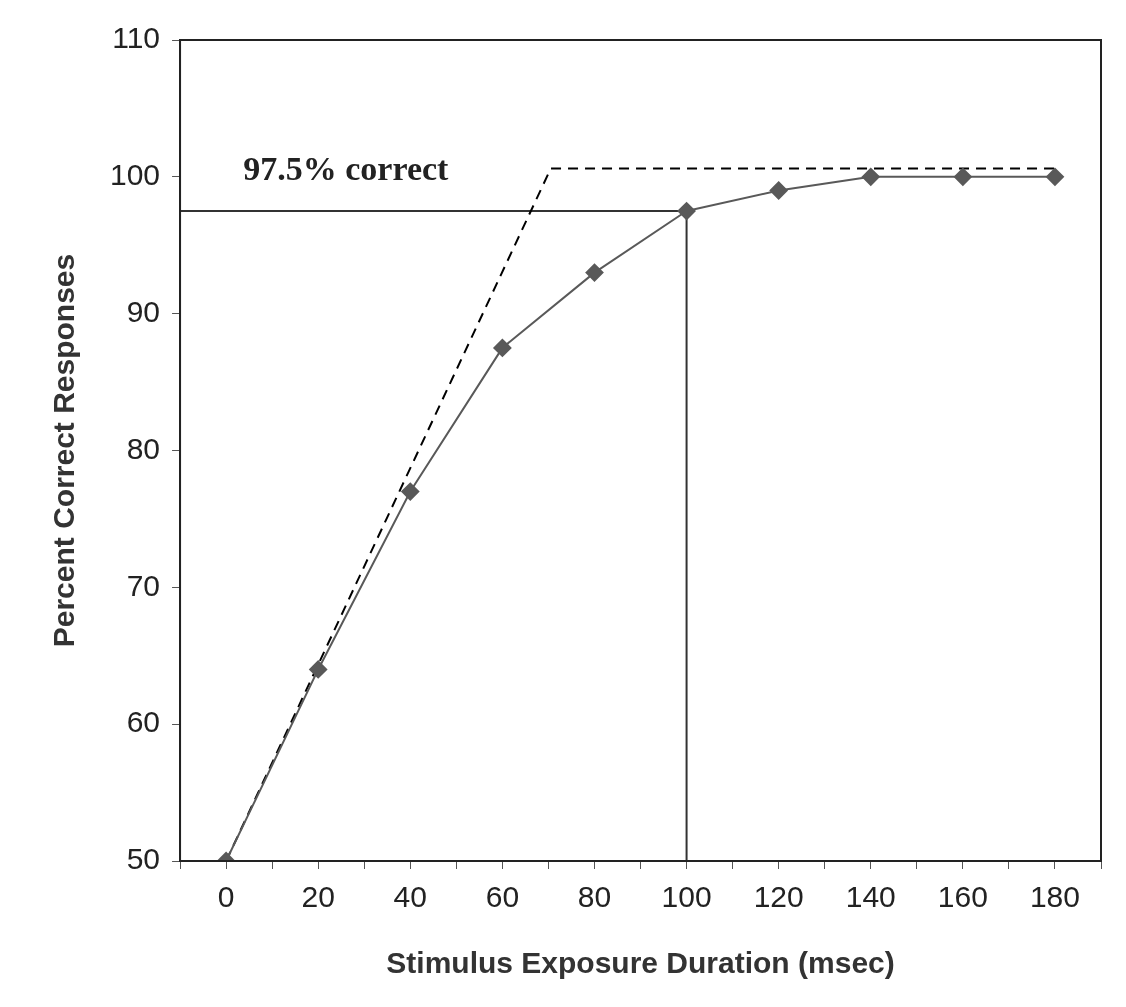 Image resolution: width=1126 pixels, height=1007 pixels. What do you see at coordinates (135, 175) in the screenshot?
I see `y-tick-label: 100` at bounding box center [135, 175].